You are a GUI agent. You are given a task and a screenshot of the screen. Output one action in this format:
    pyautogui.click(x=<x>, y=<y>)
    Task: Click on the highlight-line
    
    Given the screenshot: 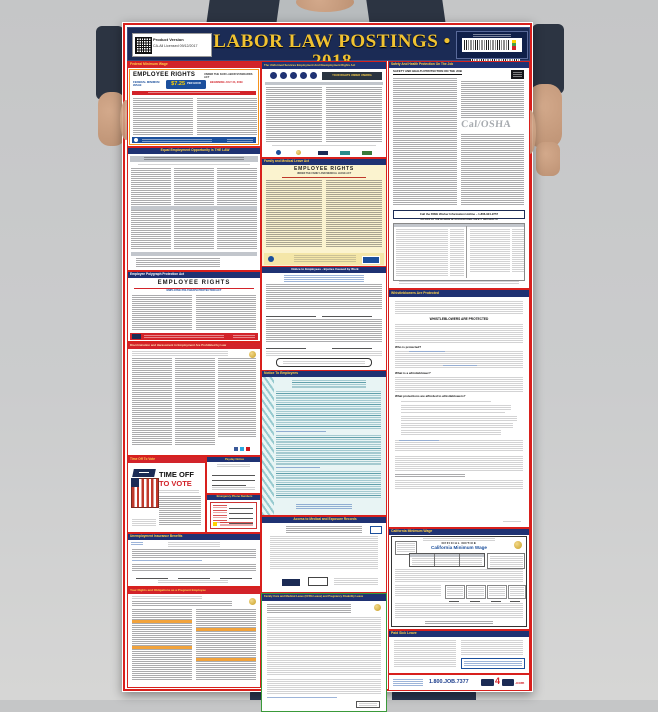 What is the action you would take?
    pyautogui.click(x=167, y=561)
    